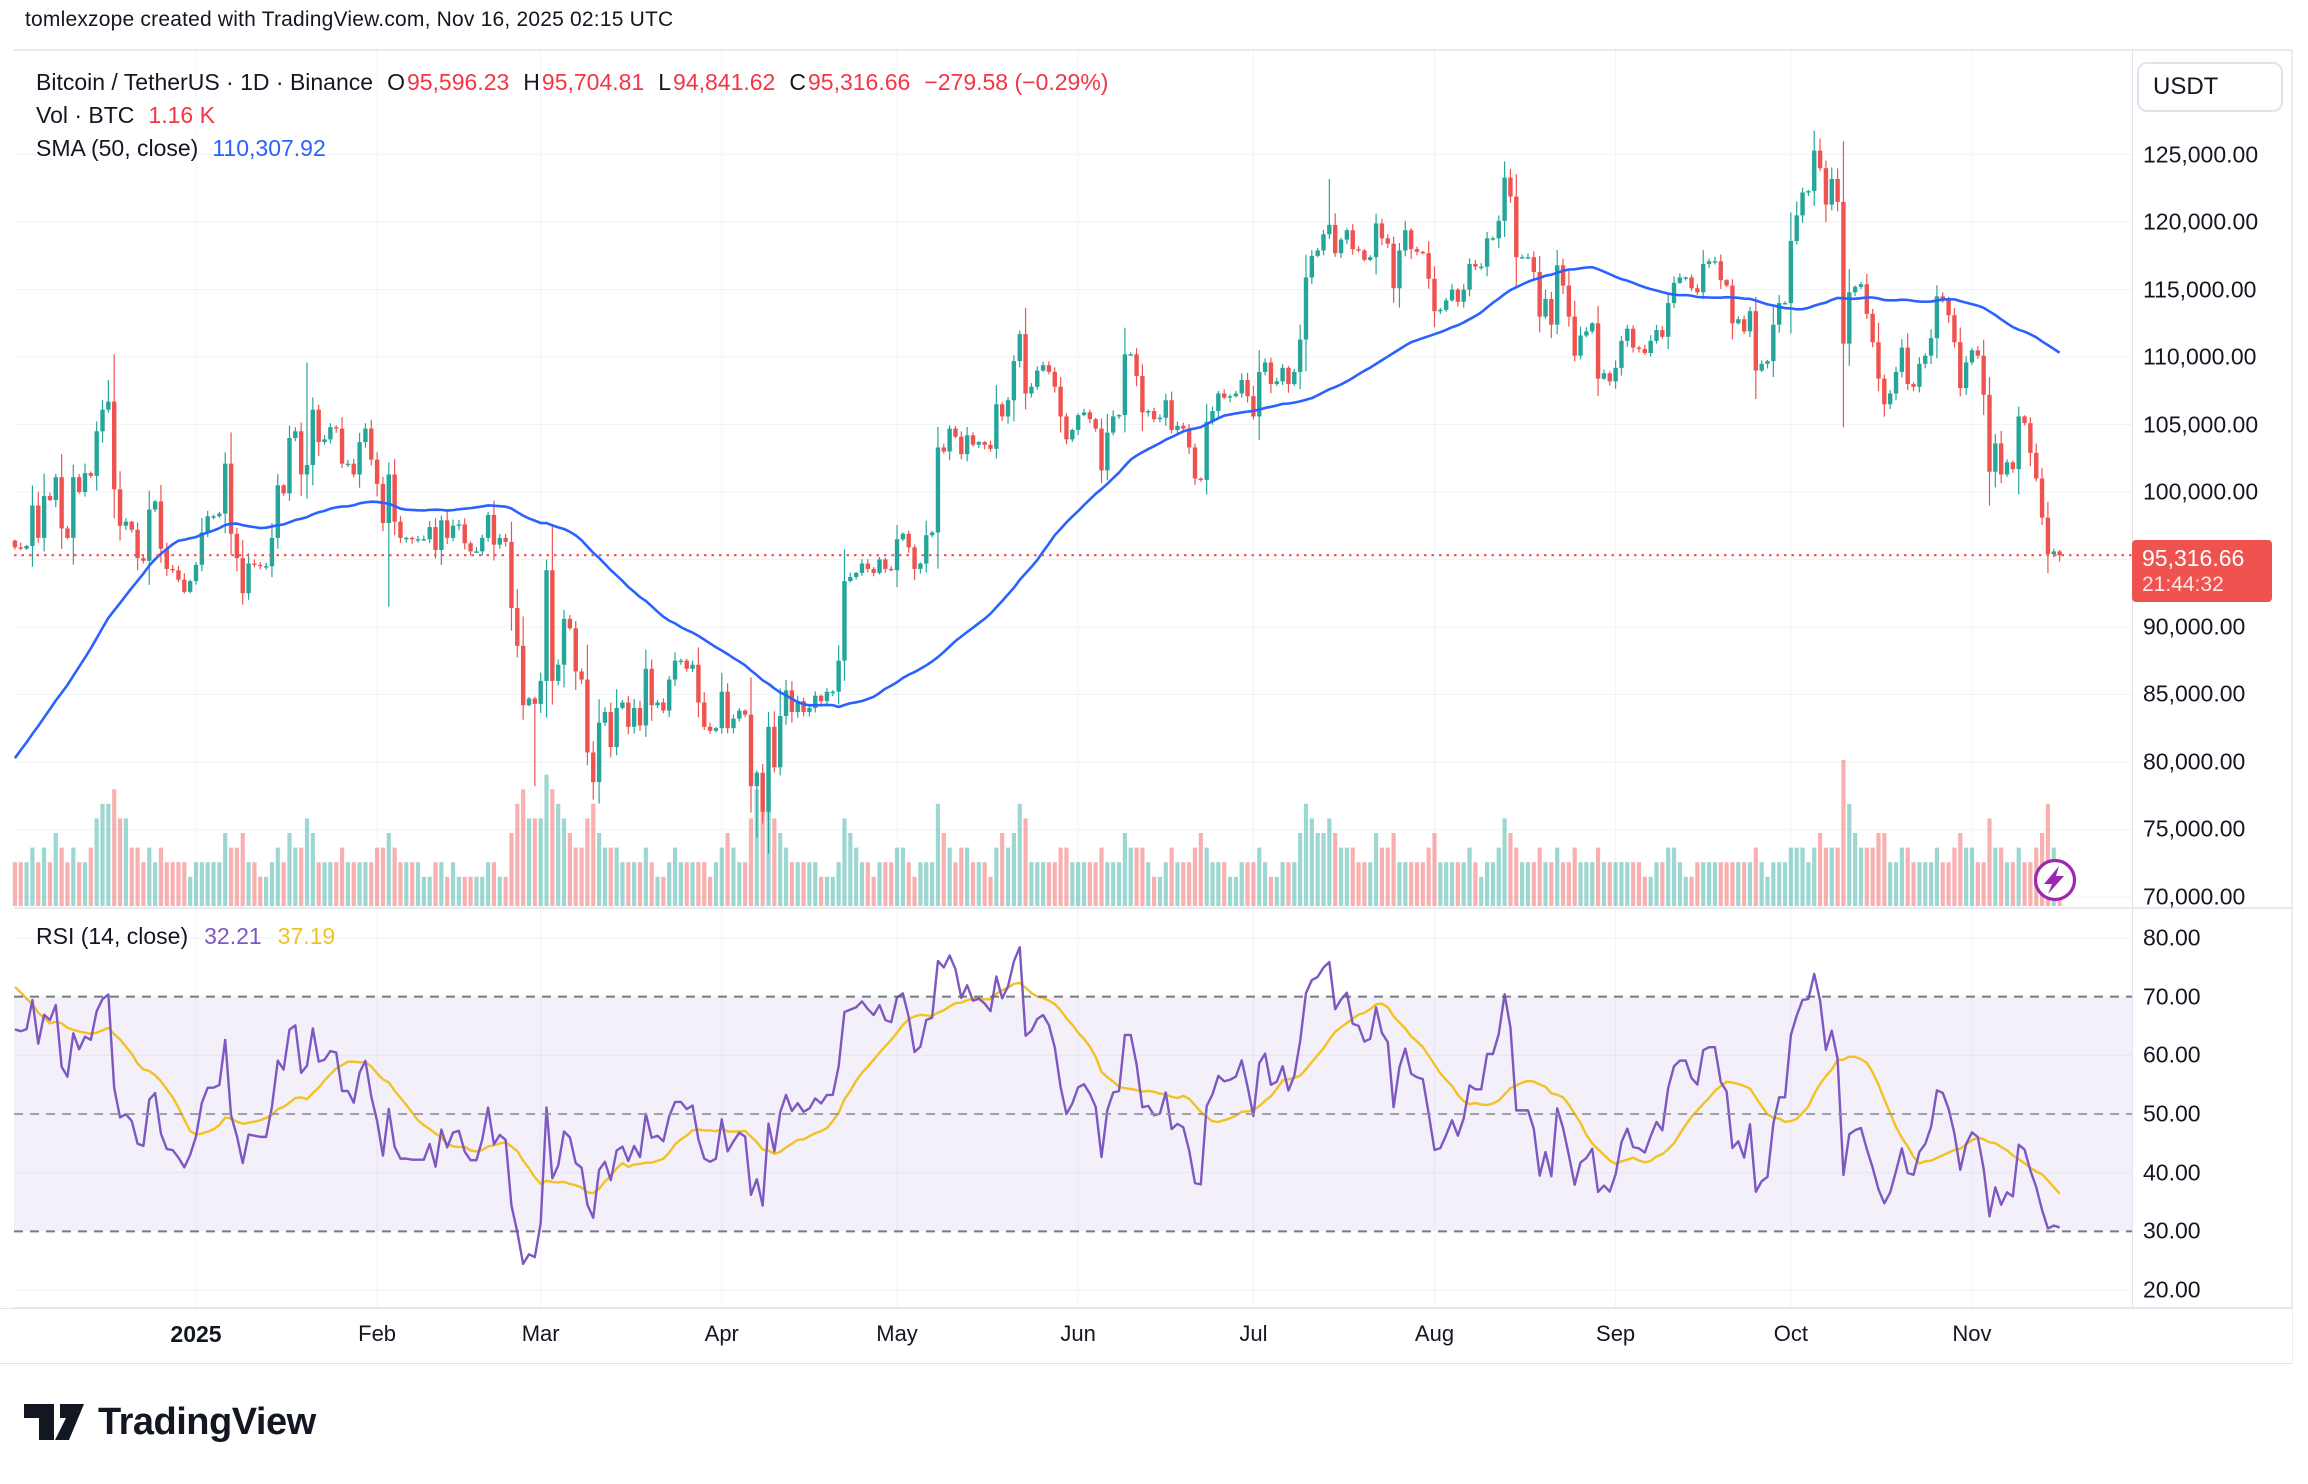 This screenshot has height=1484, width=2308. Describe the element at coordinates (85, 115) in the screenshot. I see `volume-study-label: Vol · BTC` at that location.